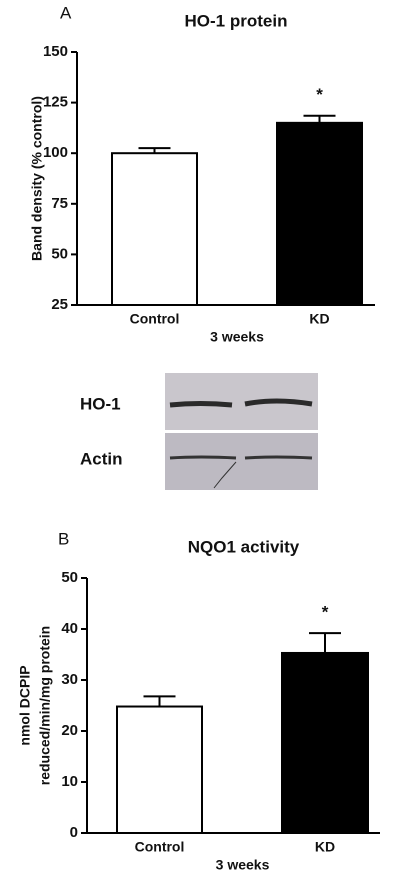 The image size is (400, 886). I want to click on y-tick-label: 40, so click(69, 628).